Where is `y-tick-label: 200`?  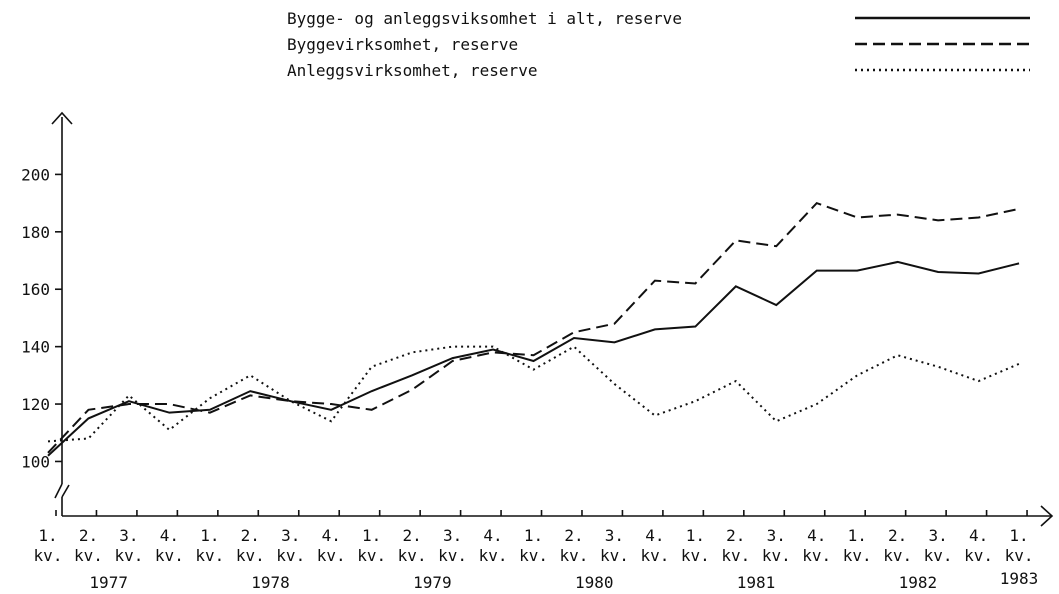 y-tick-label: 200 is located at coordinates (35, 174).